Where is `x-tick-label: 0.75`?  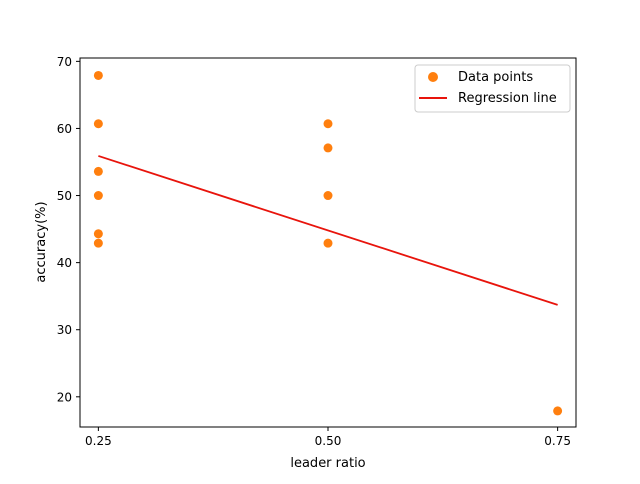
x-tick-label: 0.75 is located at coordinates (557, 441).